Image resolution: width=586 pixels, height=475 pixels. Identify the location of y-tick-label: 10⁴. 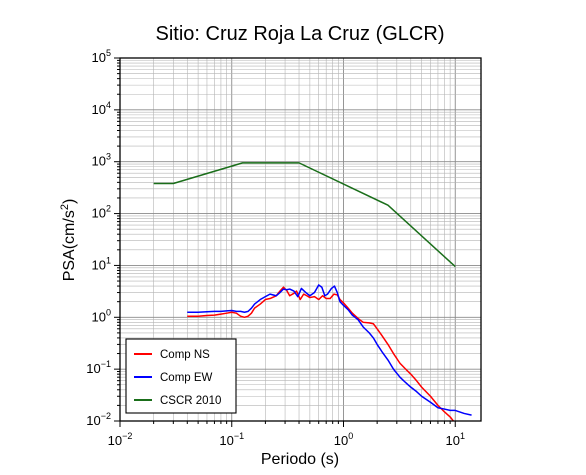
(101, 108).